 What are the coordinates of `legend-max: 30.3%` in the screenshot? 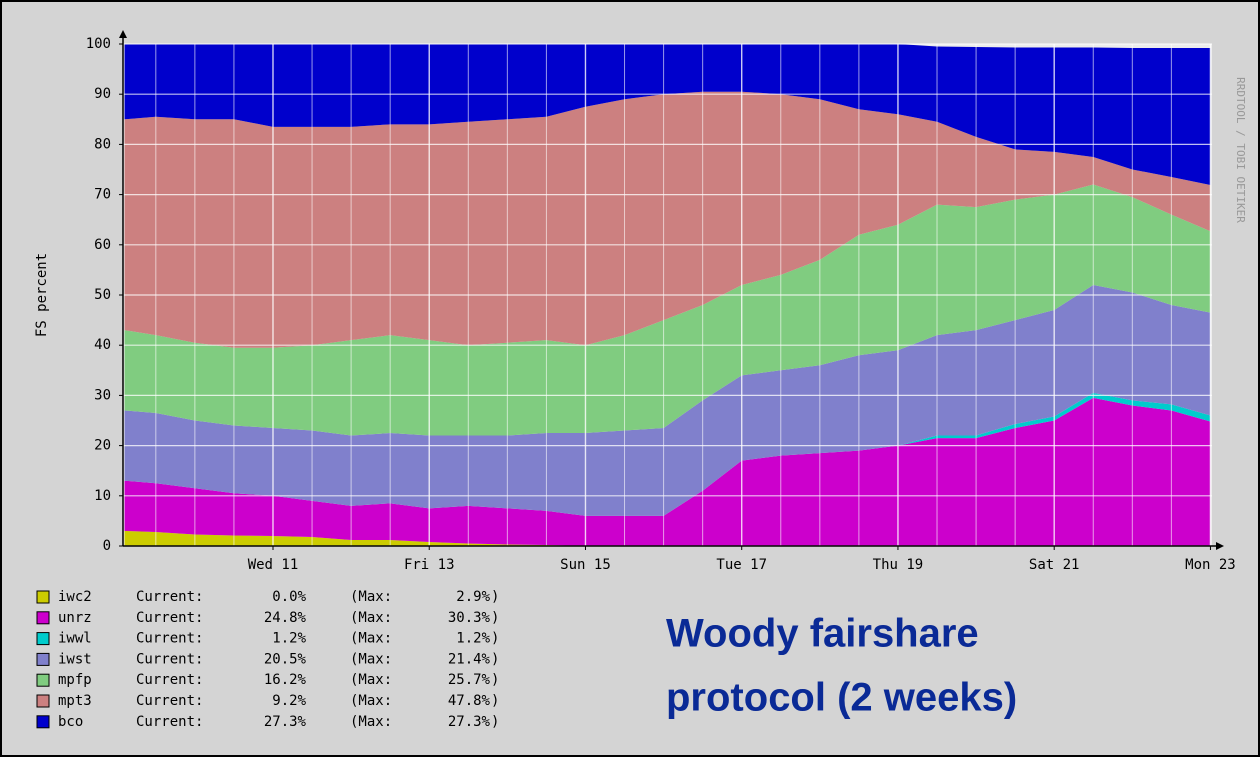 It's located at (469, 618).